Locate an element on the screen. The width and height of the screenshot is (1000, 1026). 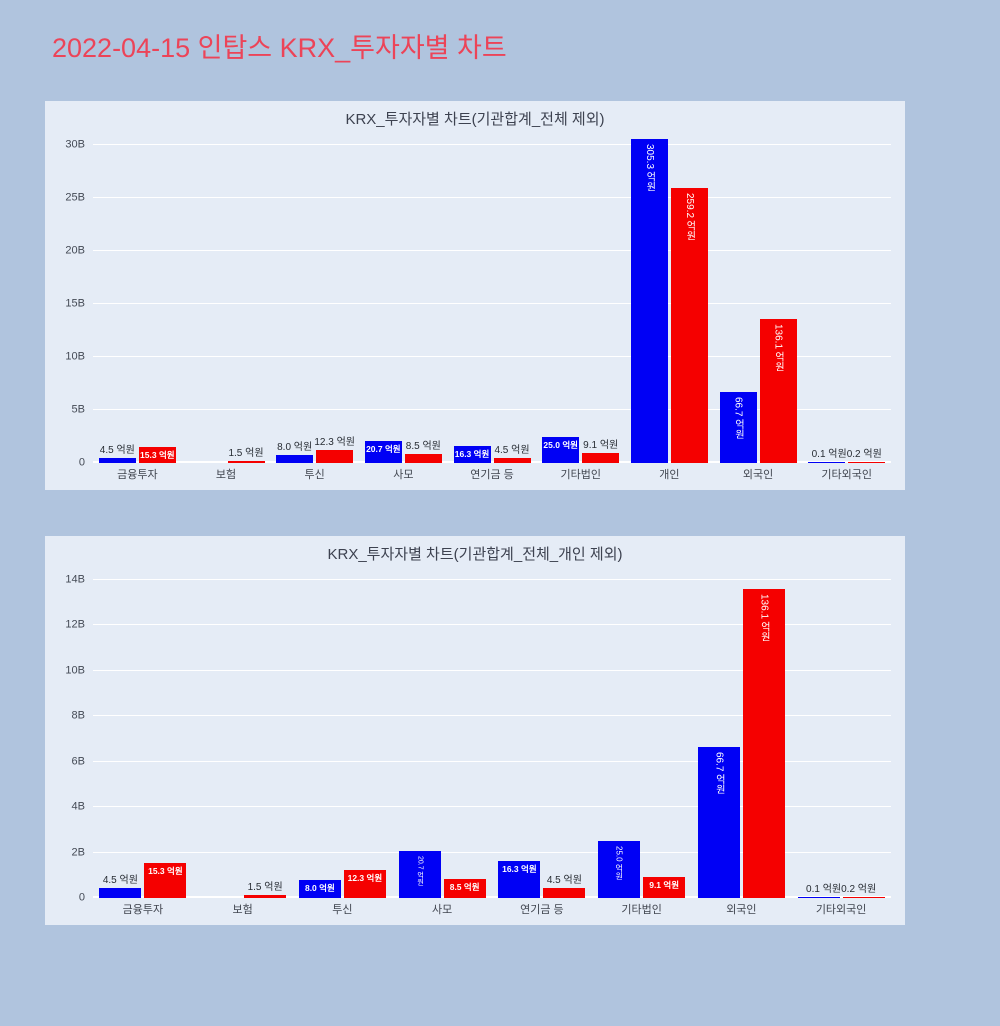
bar-group-사모: 20.7 억원 8.5 억원 is located at coordinates (442, 732).